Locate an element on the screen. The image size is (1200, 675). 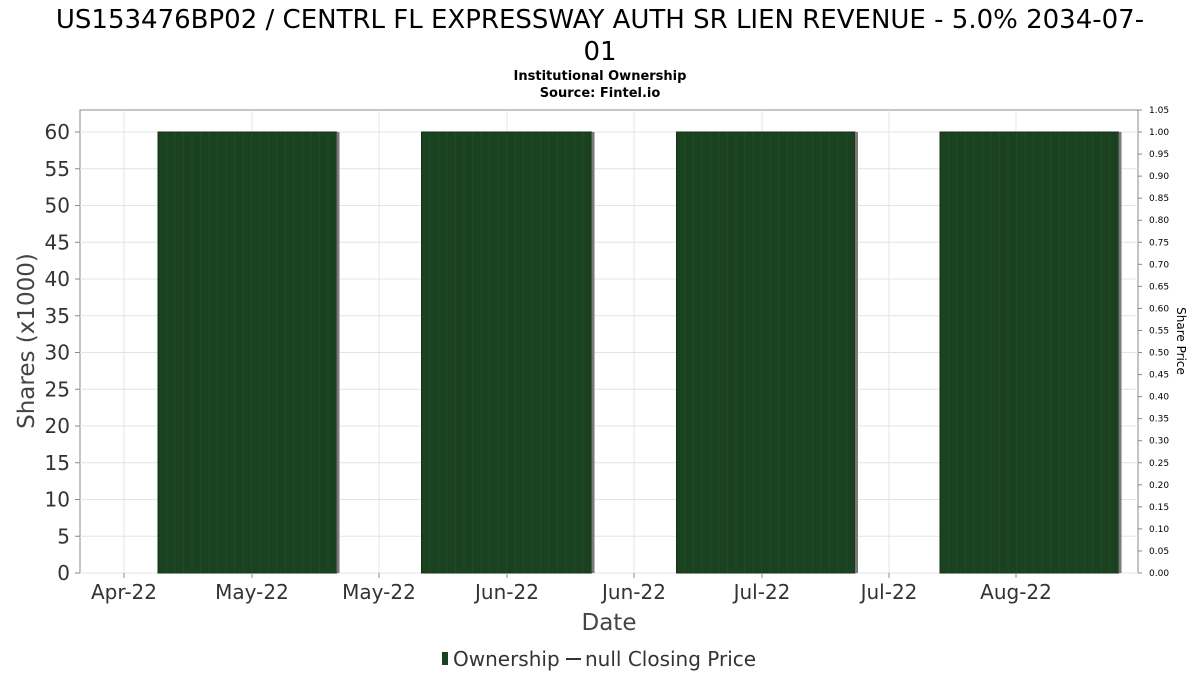
legend: Ownership null Closing Price is located at coordinates (599, 659).